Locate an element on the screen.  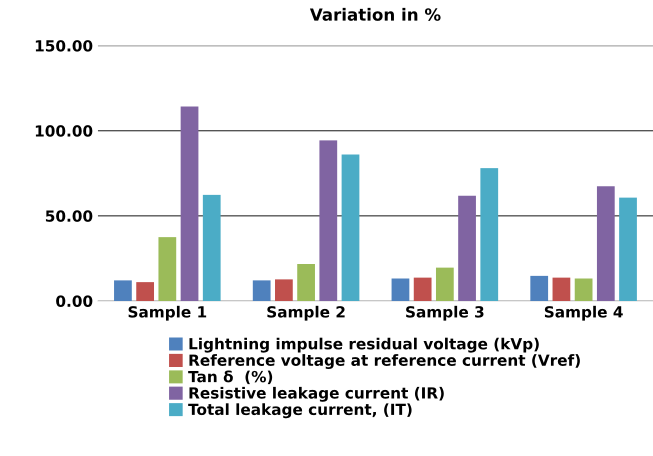
x-tick-label: Sample 1 is located at coordinates (167, 313).